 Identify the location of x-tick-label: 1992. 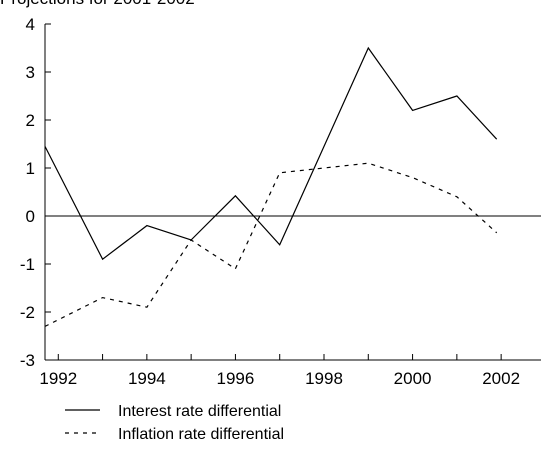
(58, 378).